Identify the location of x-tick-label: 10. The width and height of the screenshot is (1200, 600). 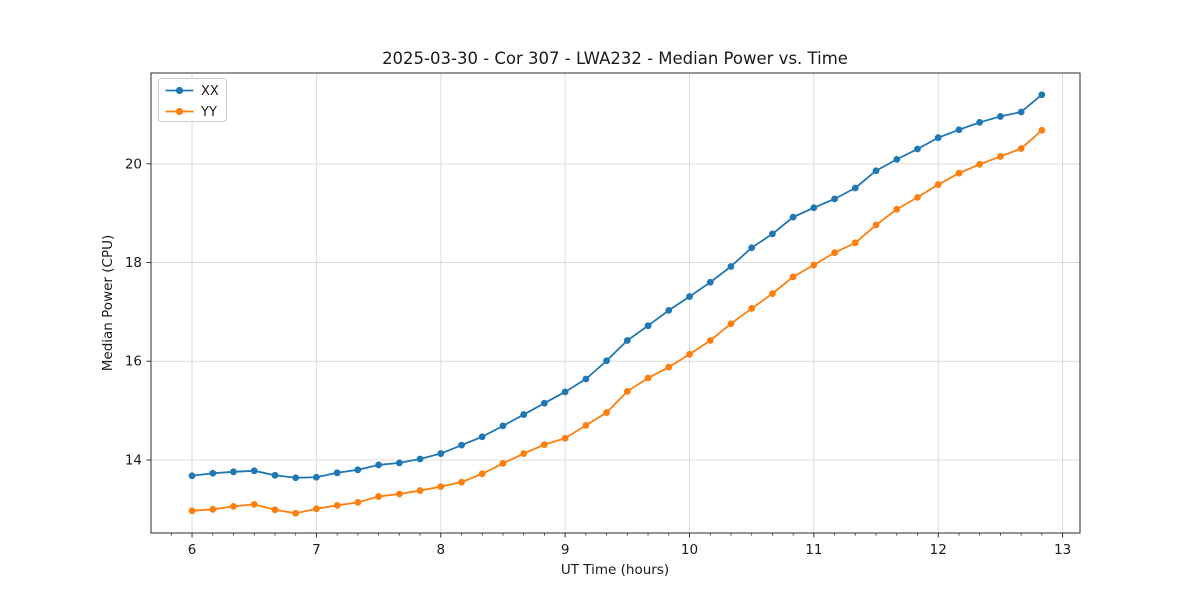
(689, 550).